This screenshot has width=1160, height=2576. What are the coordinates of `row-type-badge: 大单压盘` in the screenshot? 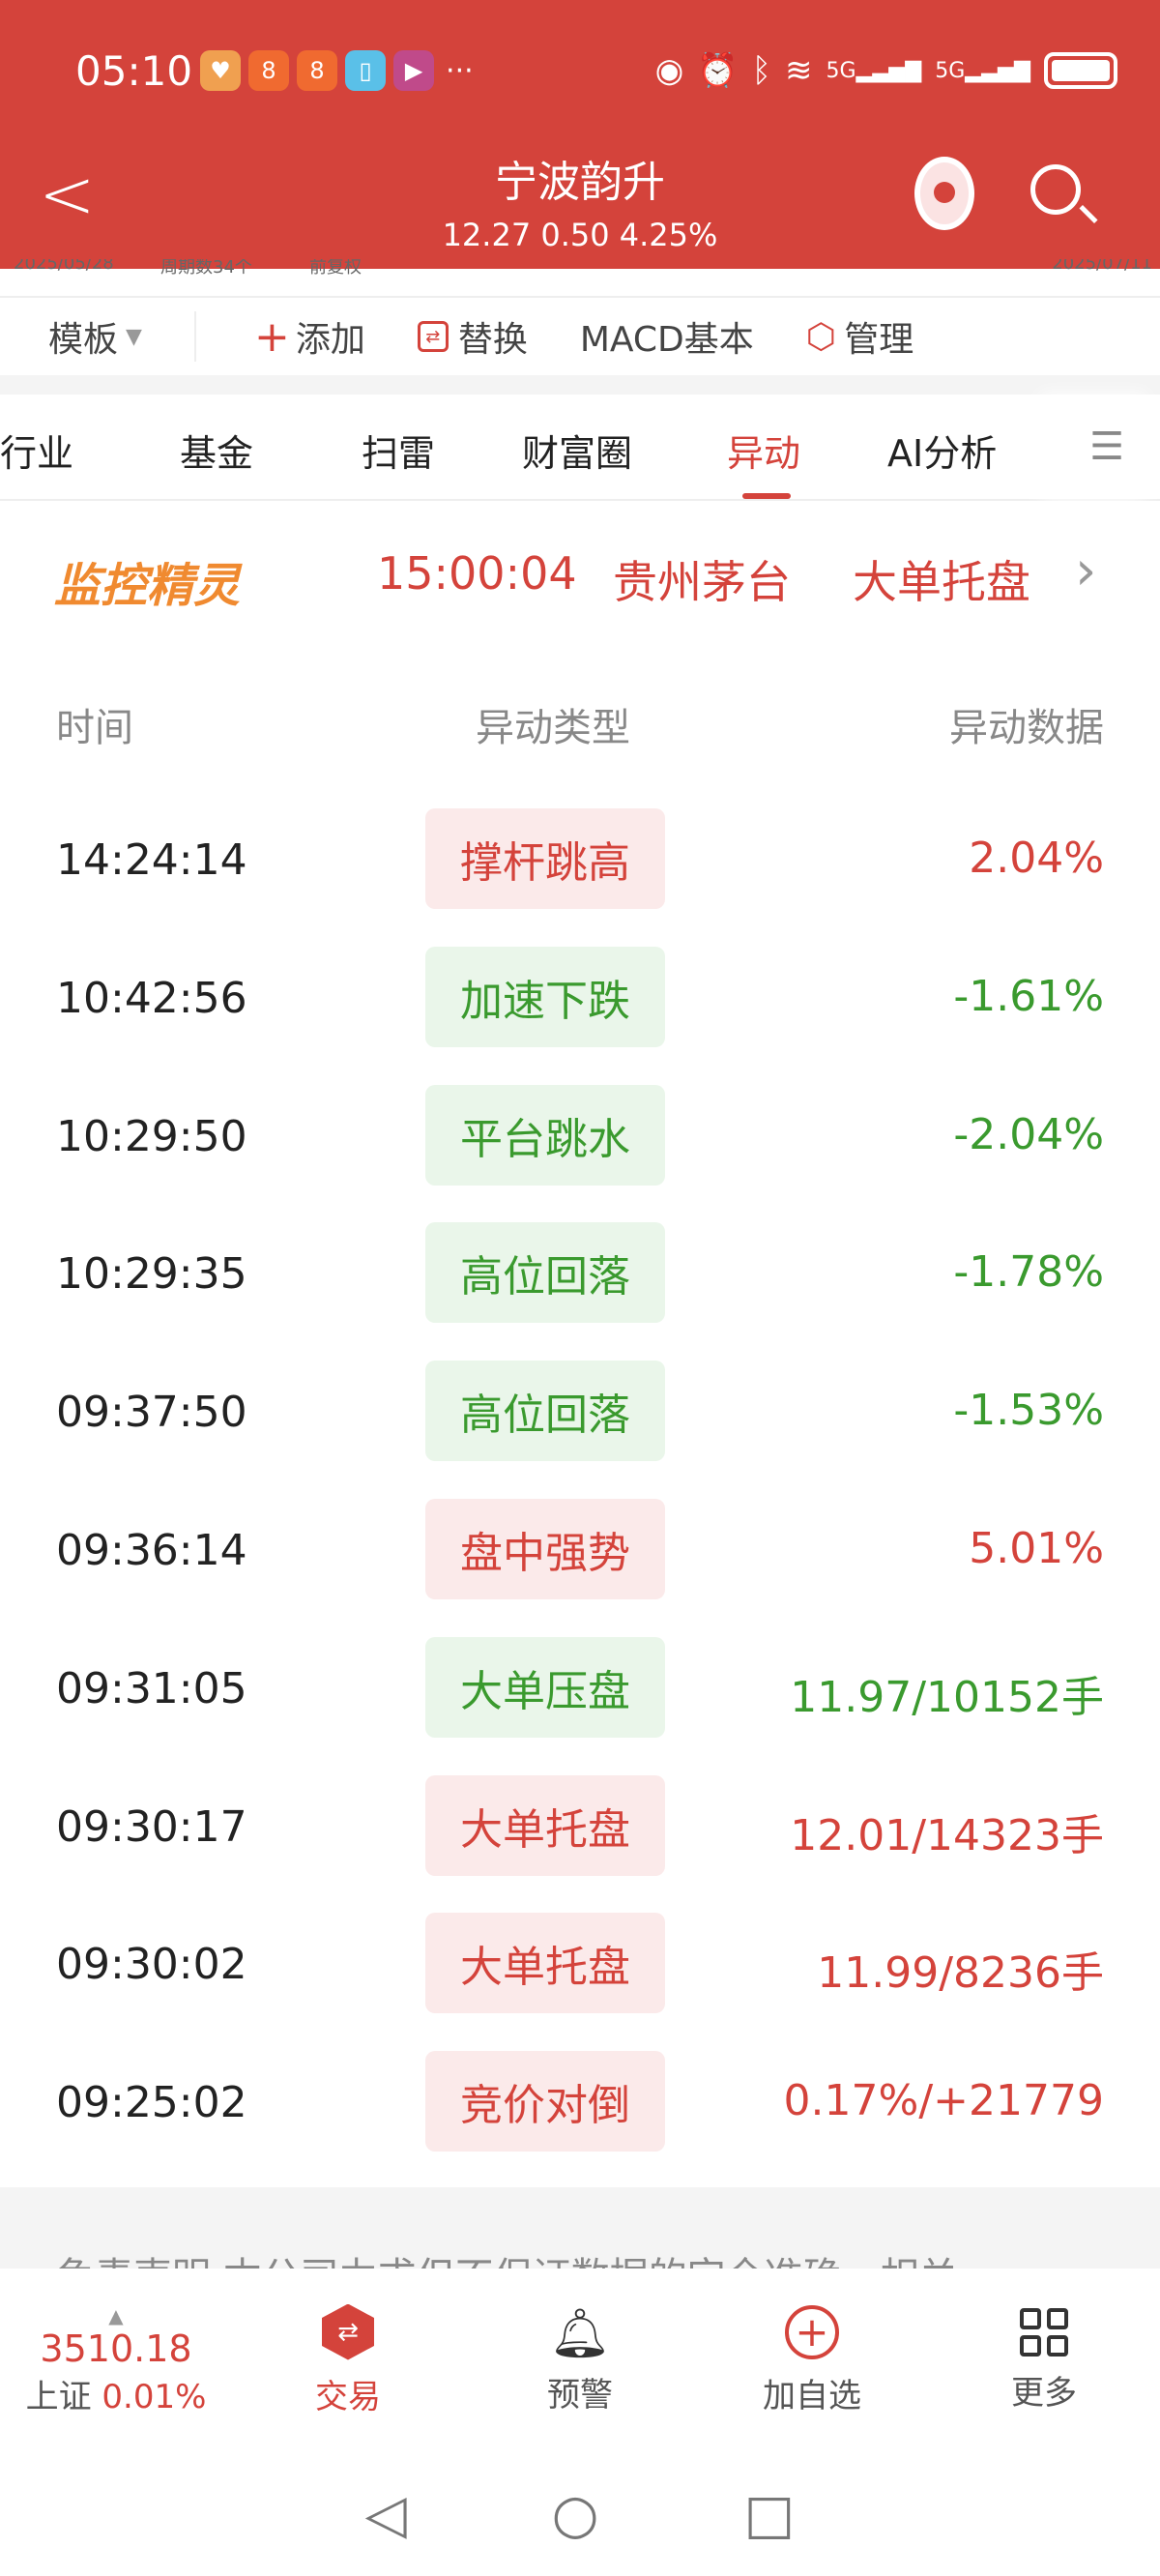 It's located at (545, 1687).